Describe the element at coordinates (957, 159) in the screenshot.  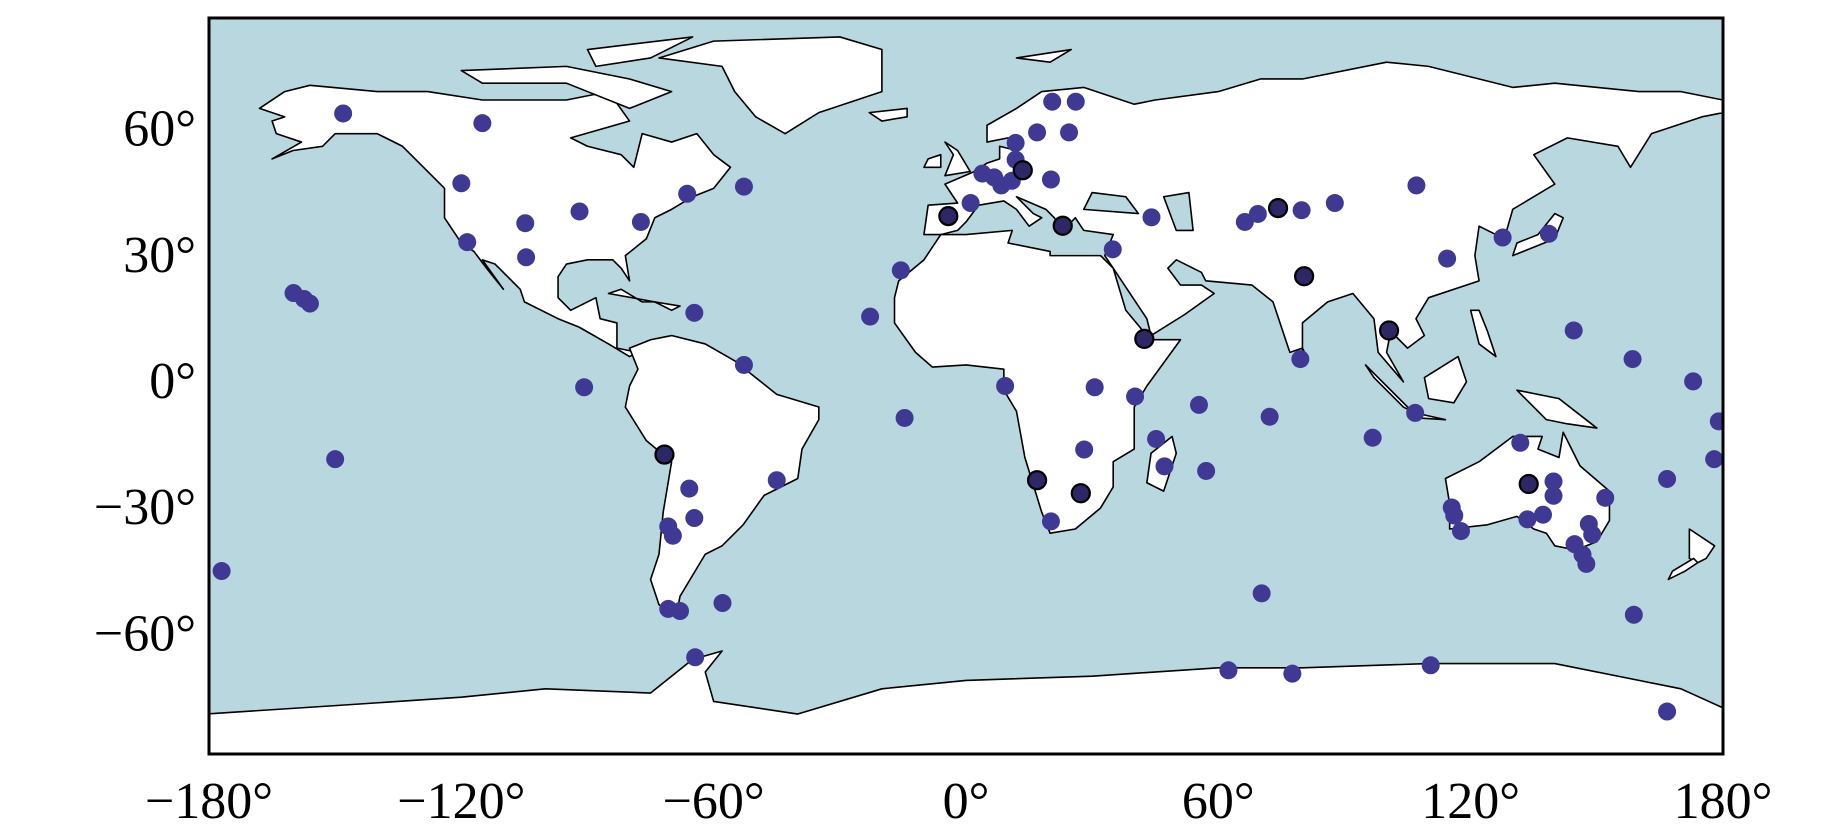
I see `great-britain` at that location.